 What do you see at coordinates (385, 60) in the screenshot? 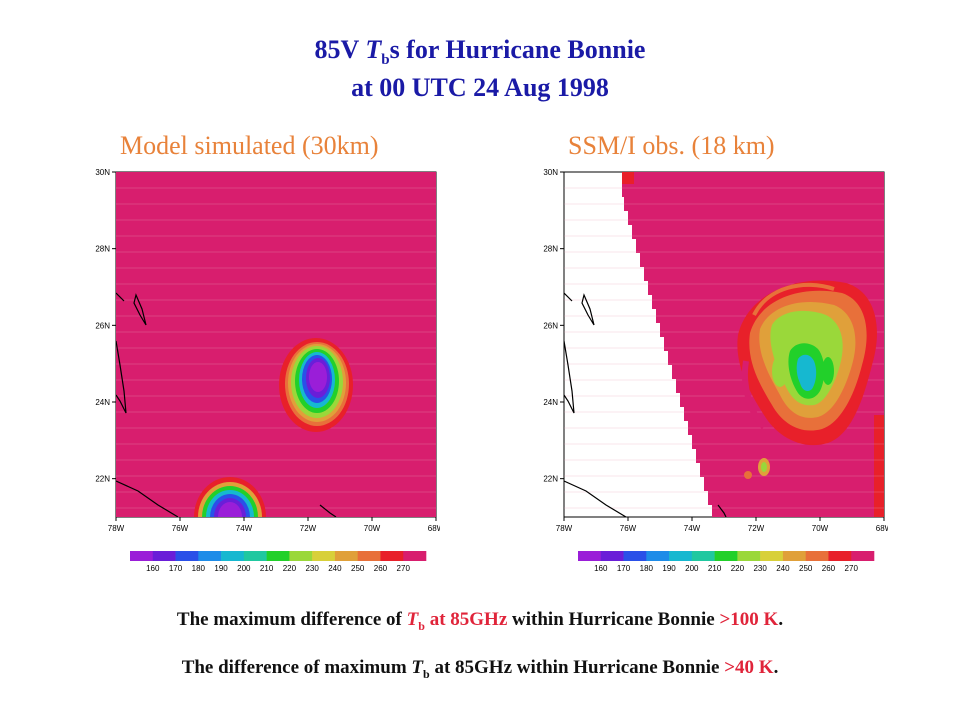
I see `title-t-subscript: b` at bounding box center [385, 60].